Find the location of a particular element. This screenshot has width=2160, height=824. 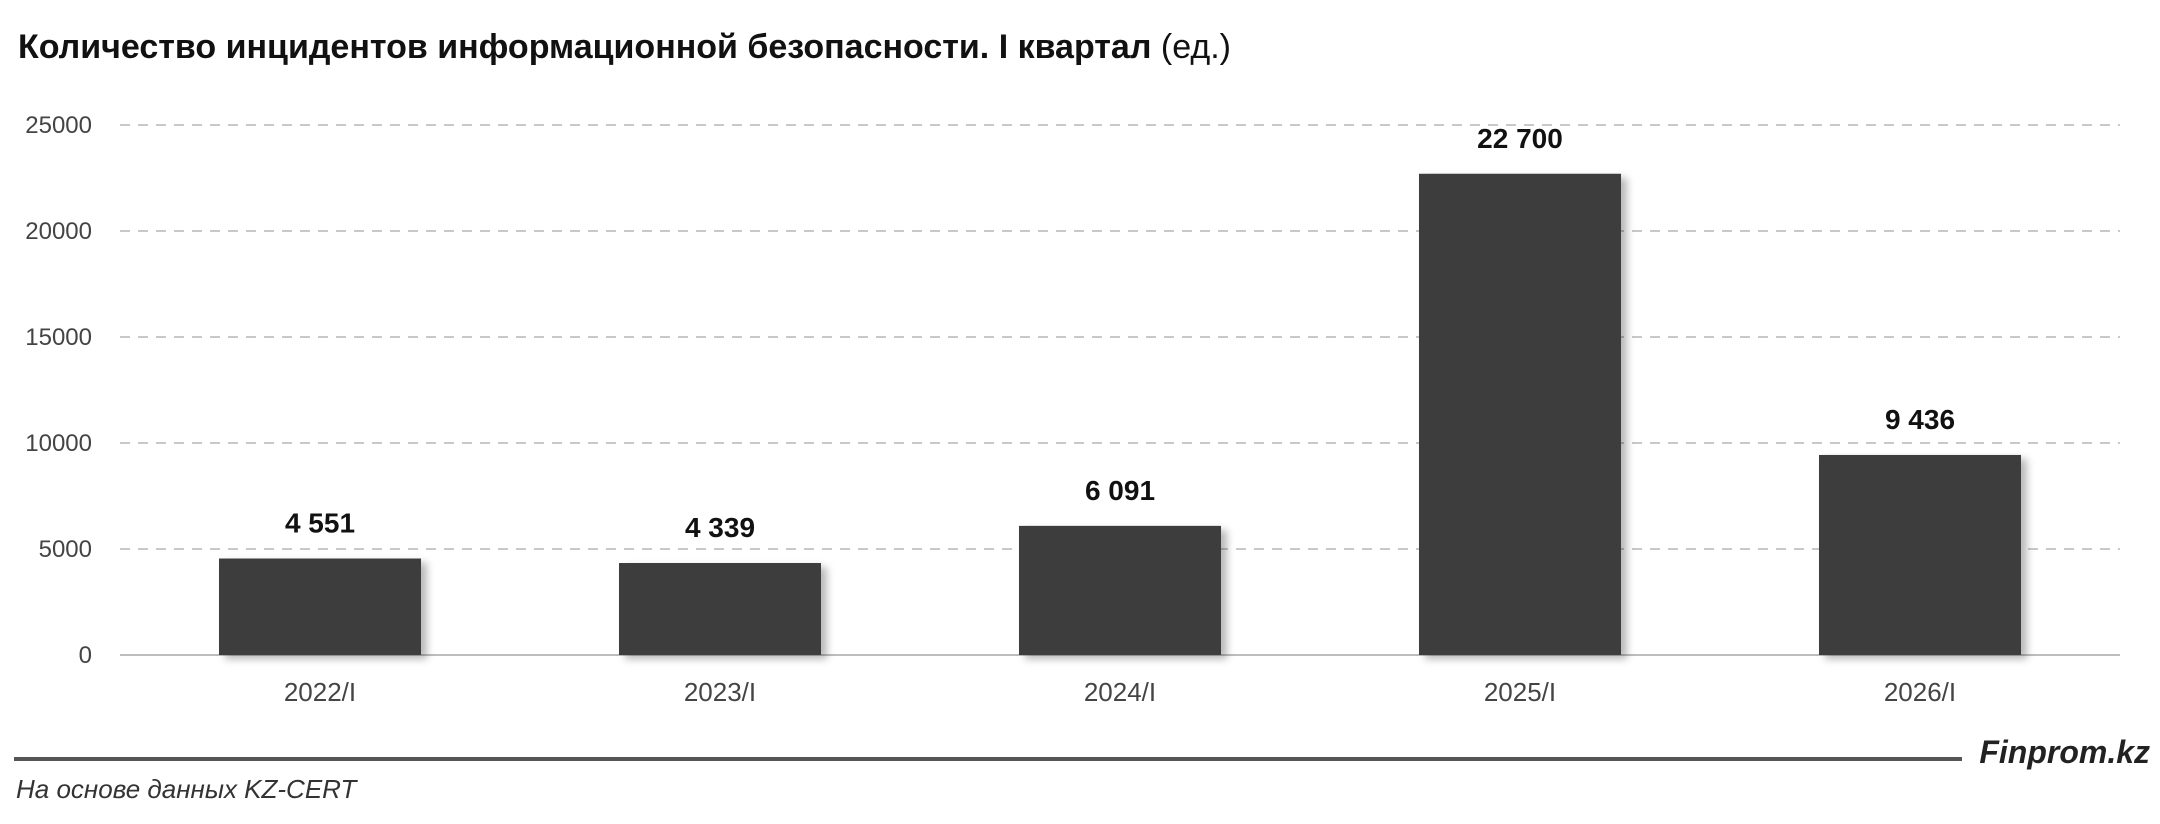

y-tick-label: 0 is located at coordinates (85, 655).